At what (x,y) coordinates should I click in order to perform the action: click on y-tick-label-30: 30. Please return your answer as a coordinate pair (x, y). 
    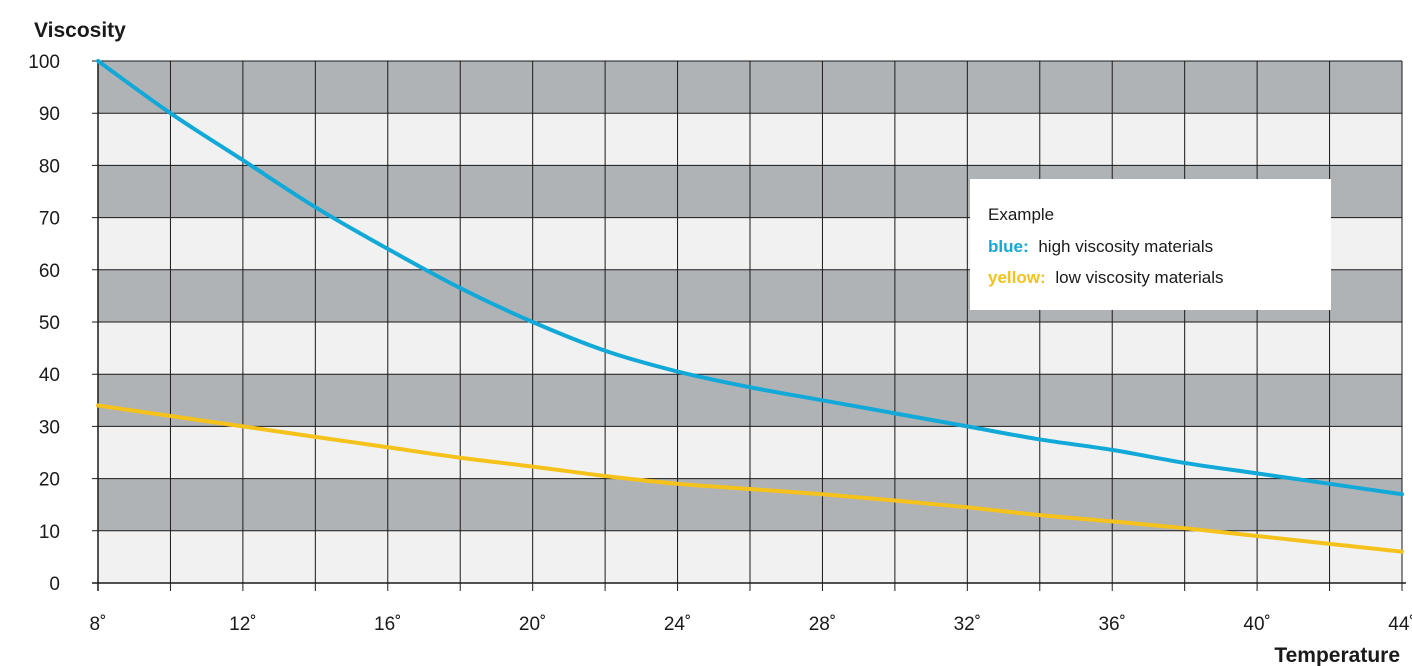
    Looking at the image, I should click on (49, 427).